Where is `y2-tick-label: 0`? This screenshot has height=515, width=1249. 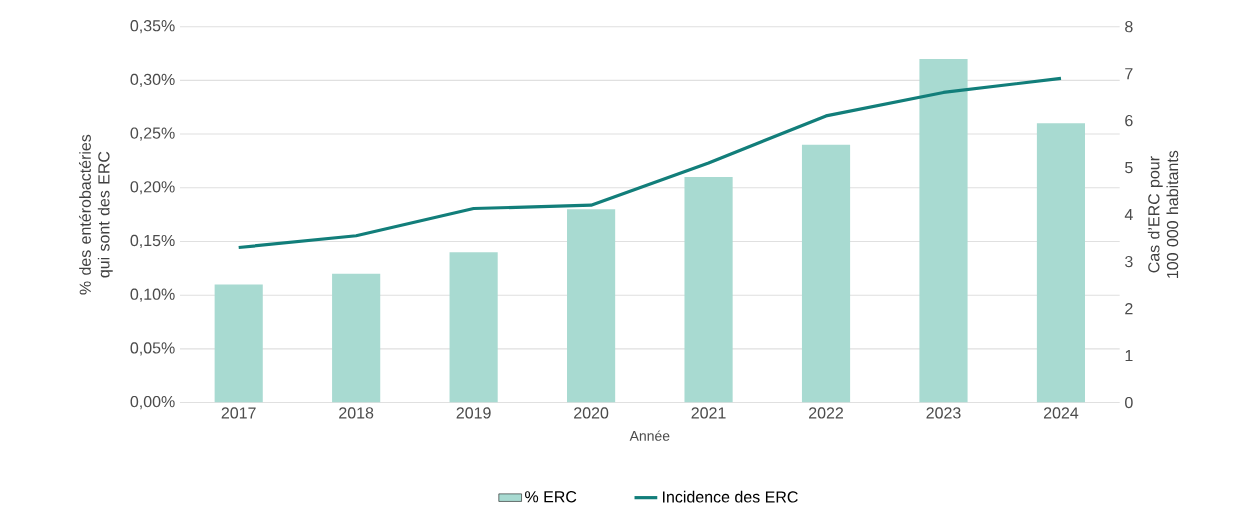
y2-tick-label: 0 is located at coordinates (1129, 403).